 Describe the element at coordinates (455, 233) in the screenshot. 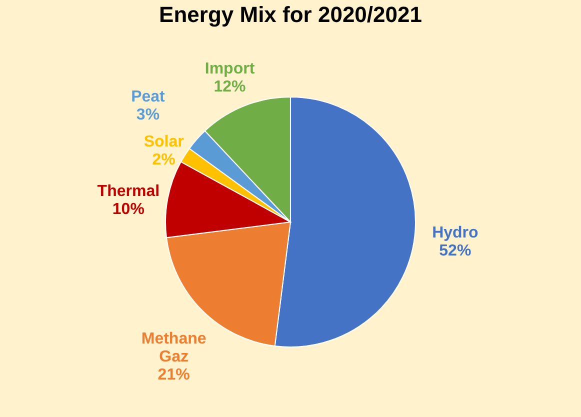

I see `slice-label: Hydro` at that location.